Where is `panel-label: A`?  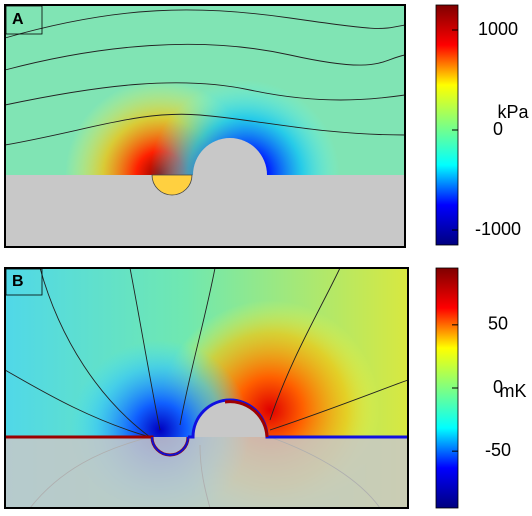 panel-label: A is located at coordinates (18, 19).